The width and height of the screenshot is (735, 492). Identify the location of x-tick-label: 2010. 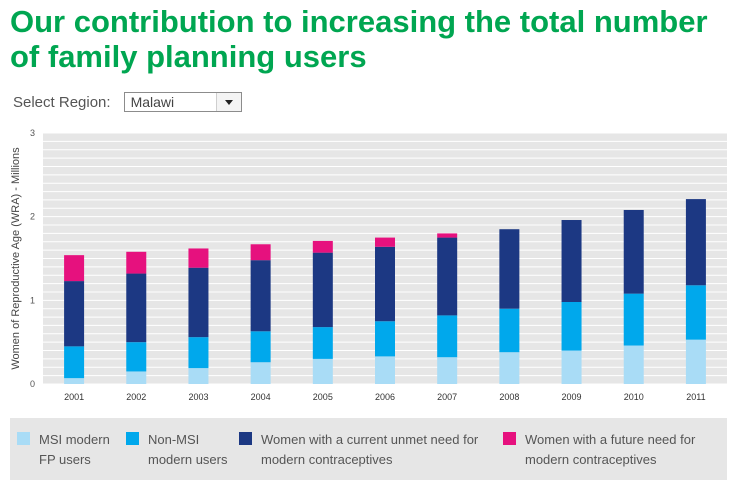
(634, 397).